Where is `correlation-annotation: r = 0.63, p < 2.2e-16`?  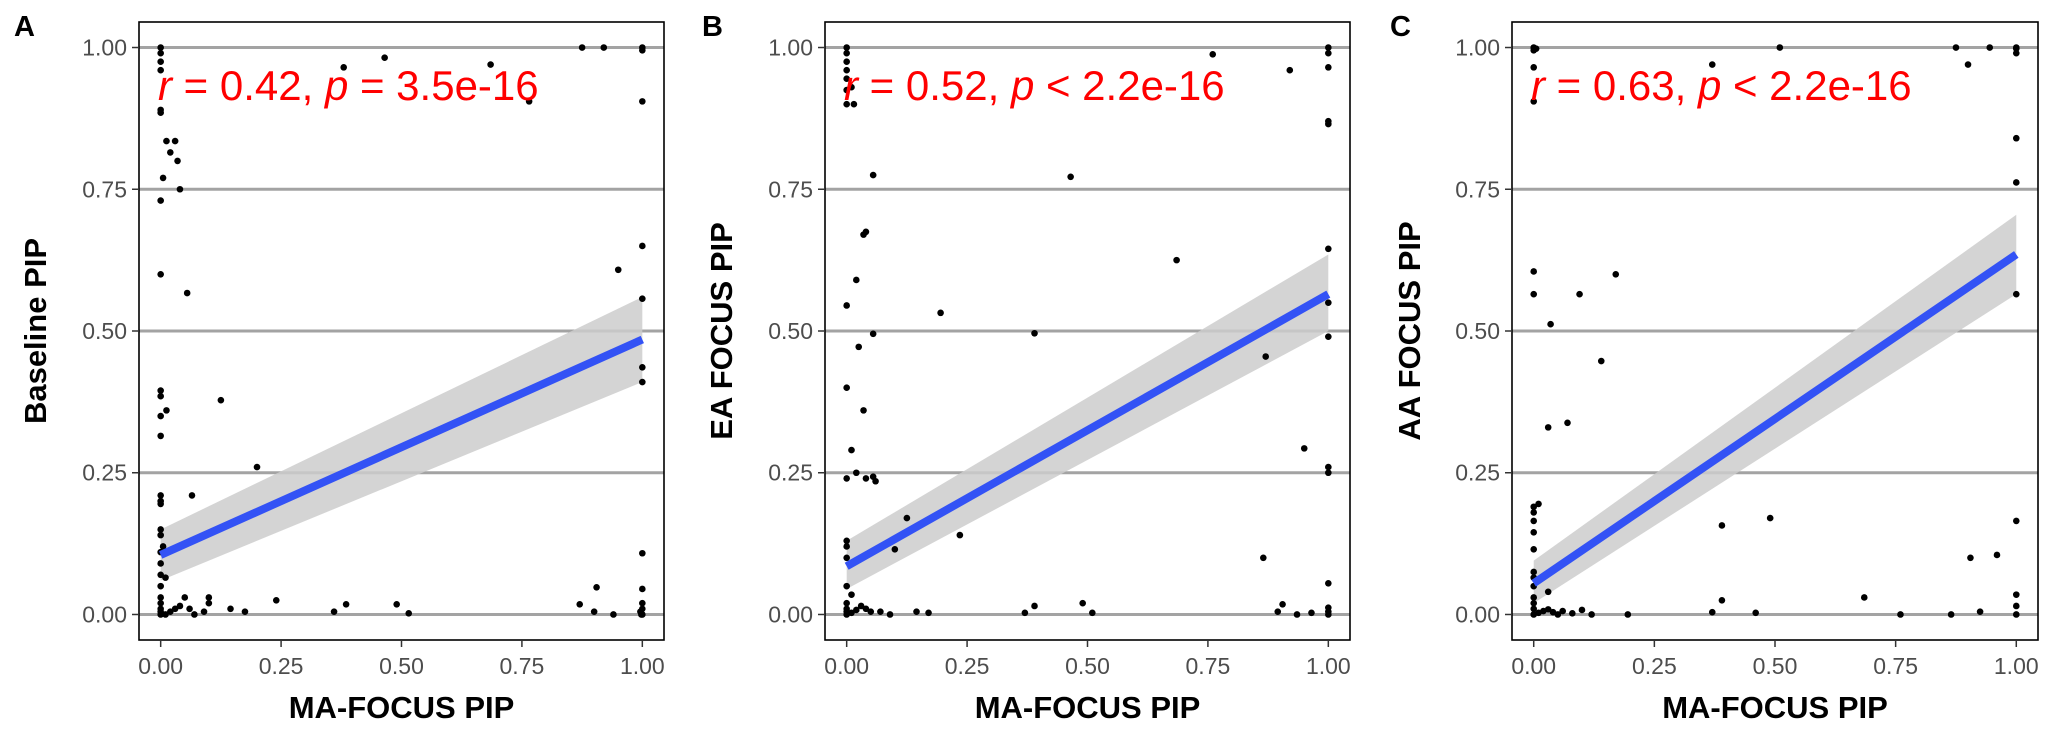 correlation-annotation: r = 0.63, p < 2.2e-16 is located at coordinates (1721, 85).